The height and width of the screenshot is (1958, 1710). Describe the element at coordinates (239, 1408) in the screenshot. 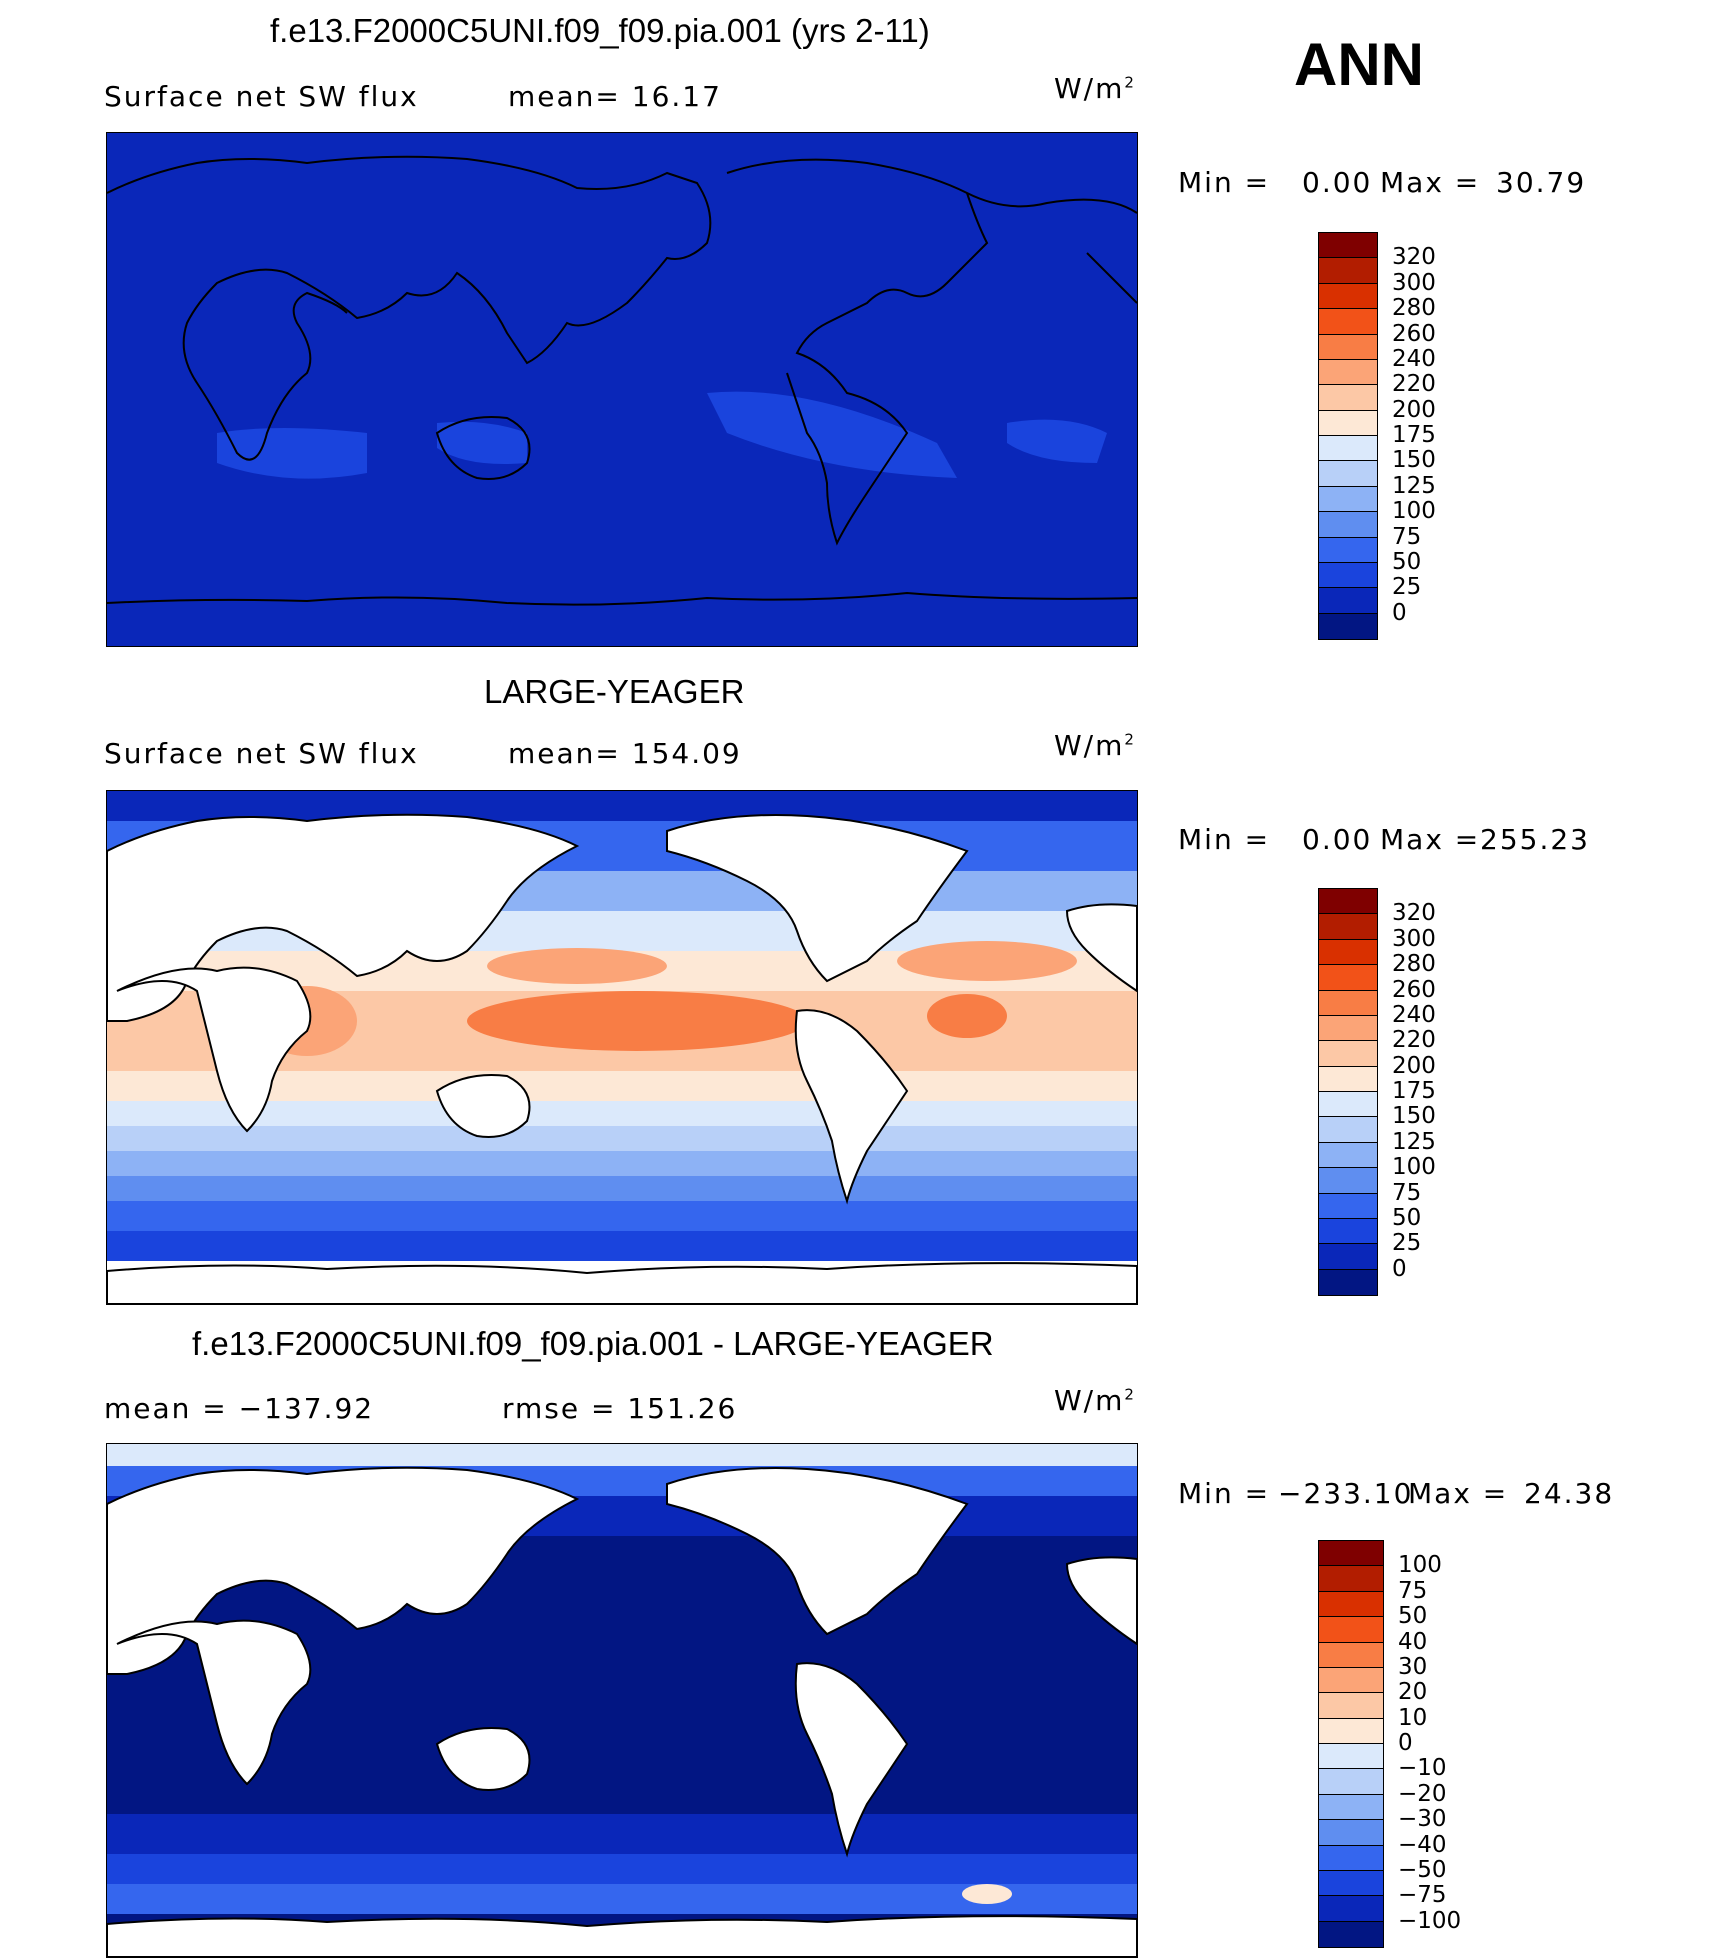

I see `panel-3-mean-label: mean = −137.92` at that location.